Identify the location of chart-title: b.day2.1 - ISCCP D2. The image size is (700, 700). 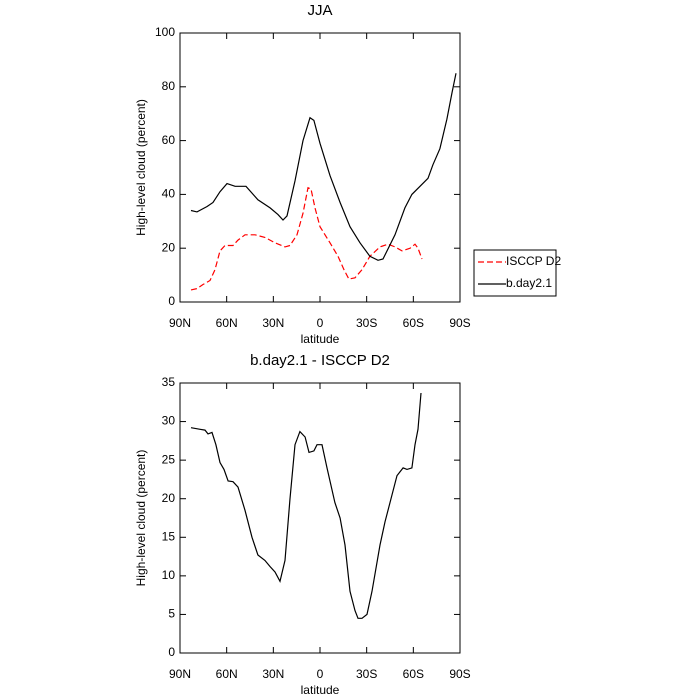
(320, 360).